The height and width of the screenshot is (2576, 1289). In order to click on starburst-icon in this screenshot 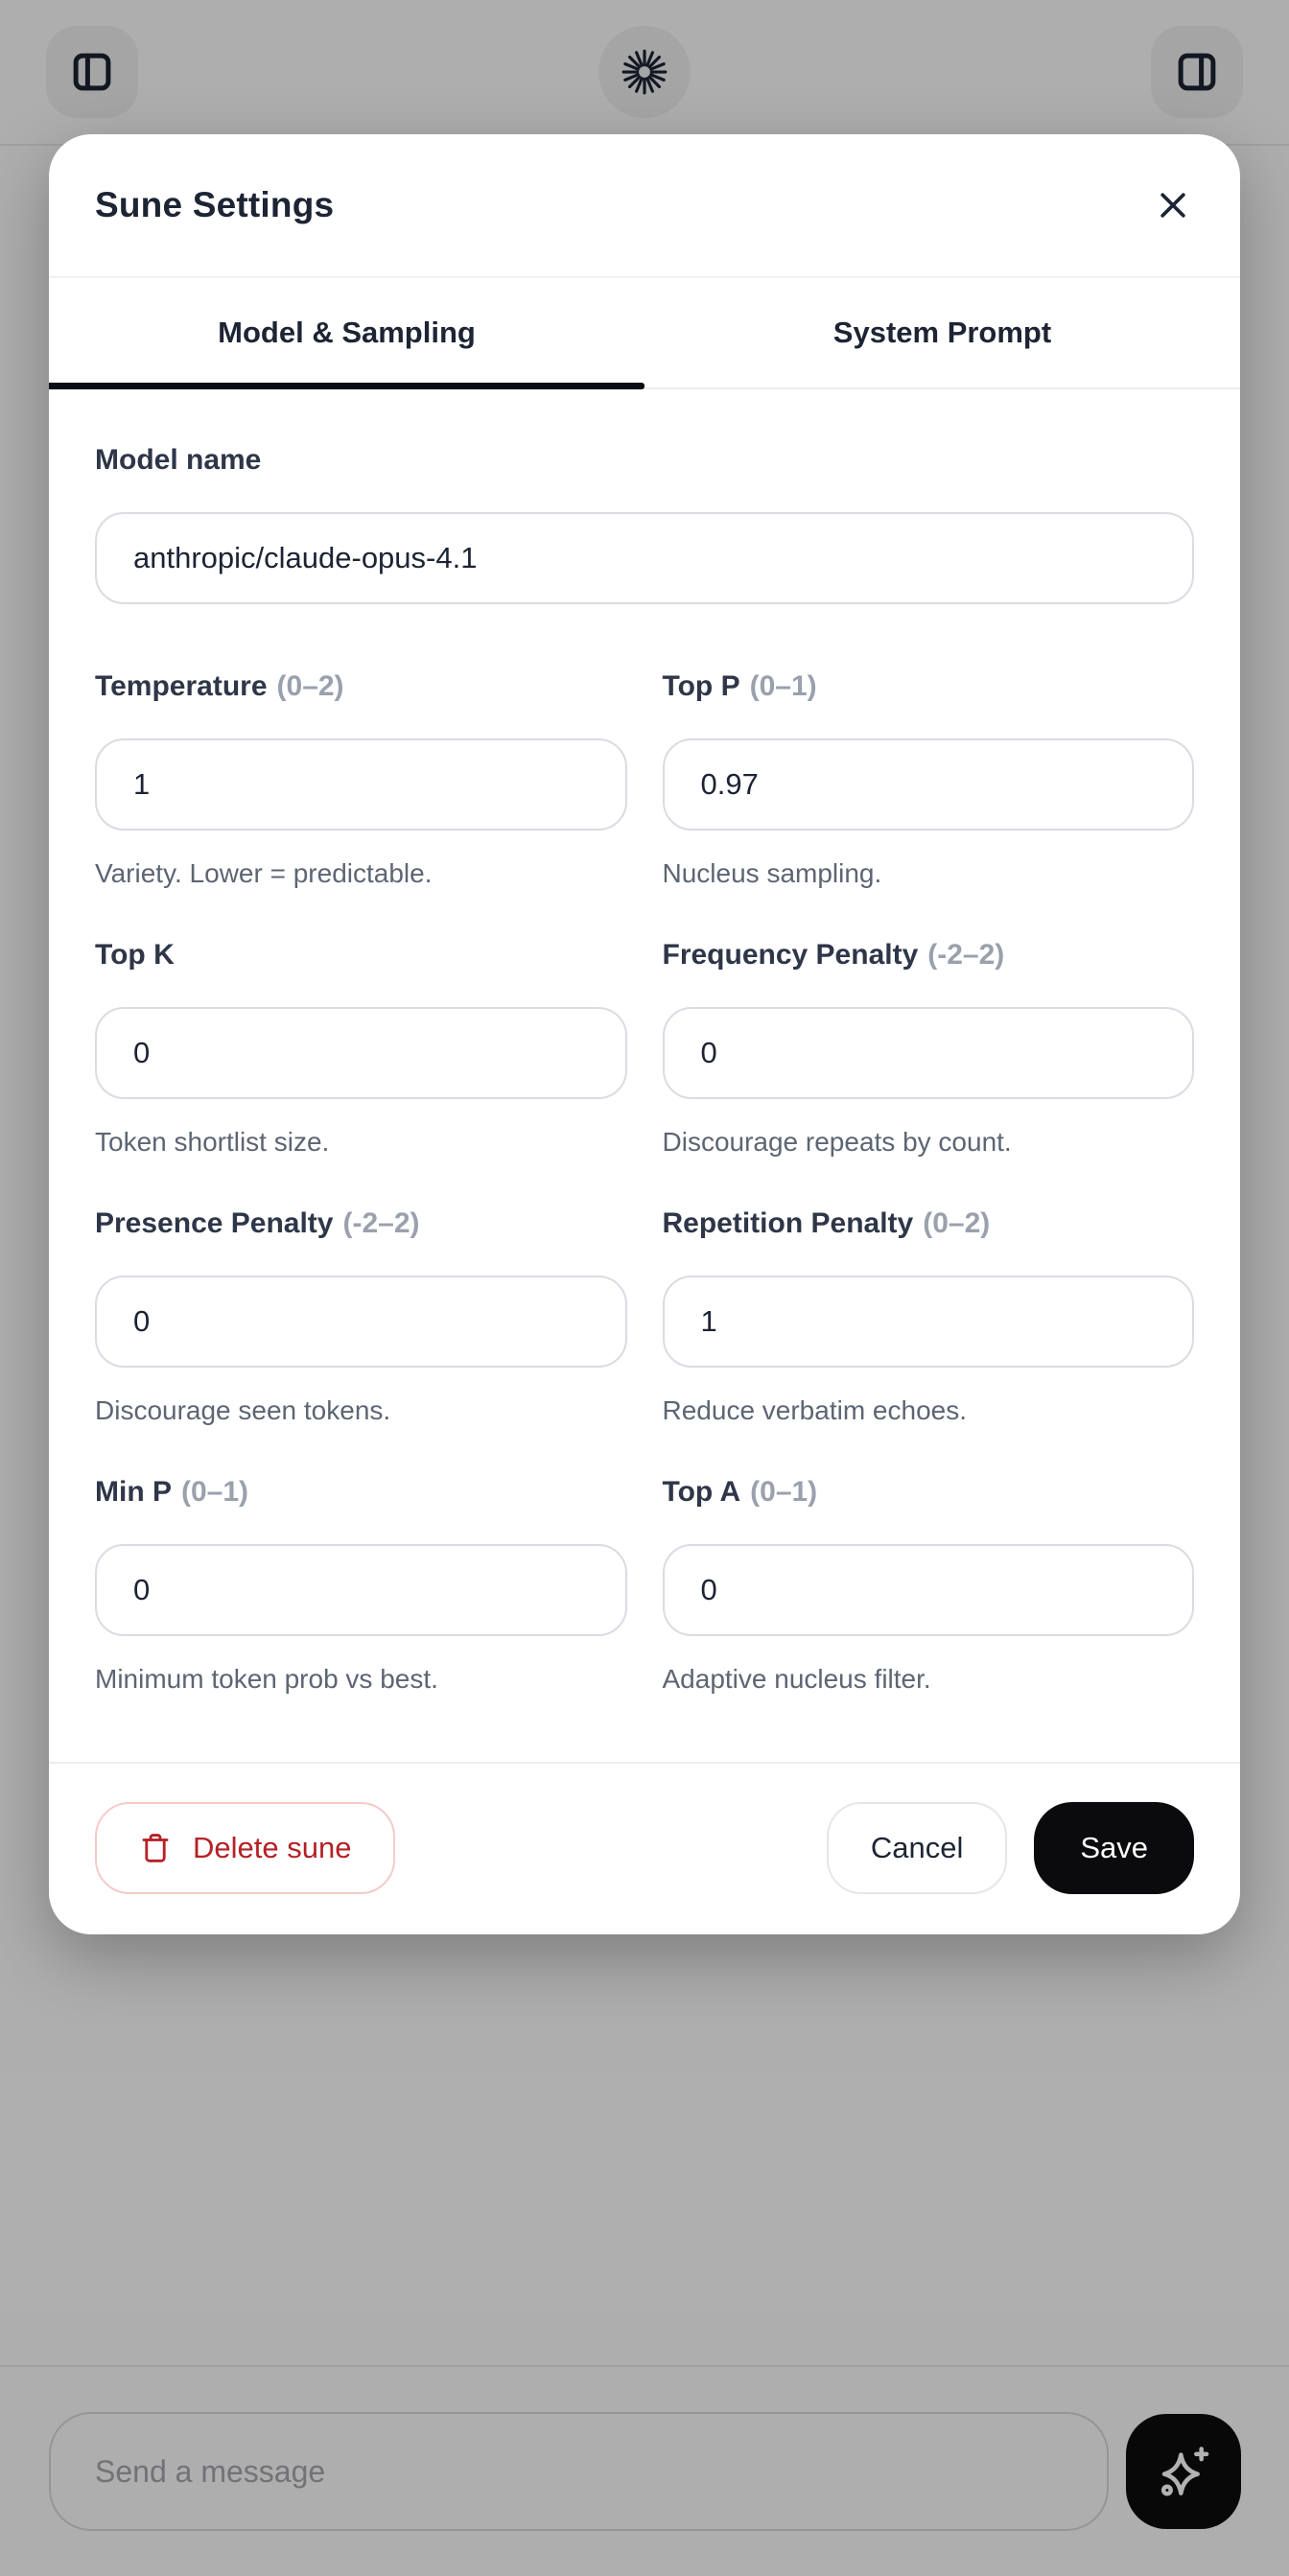, I will do `click(644, 72)`.